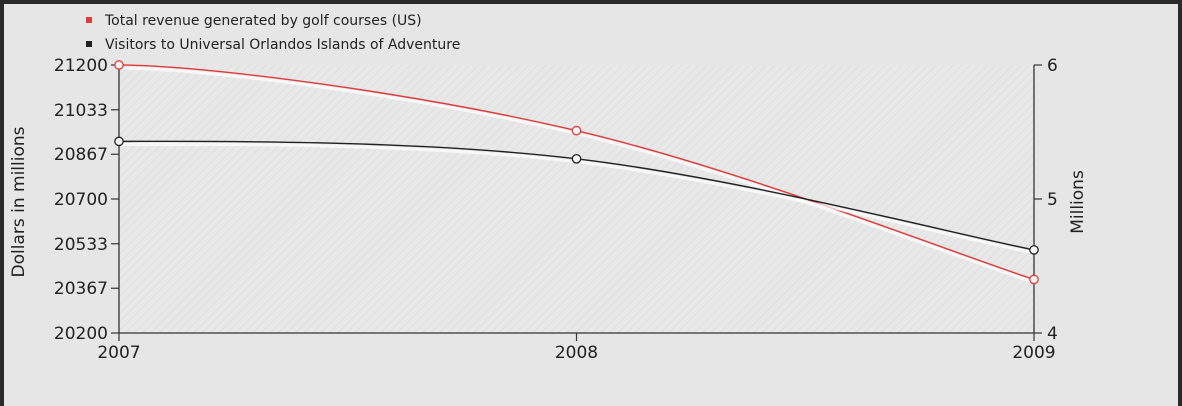  I want to click on x-tick-label: 2008, so click(576, 353).